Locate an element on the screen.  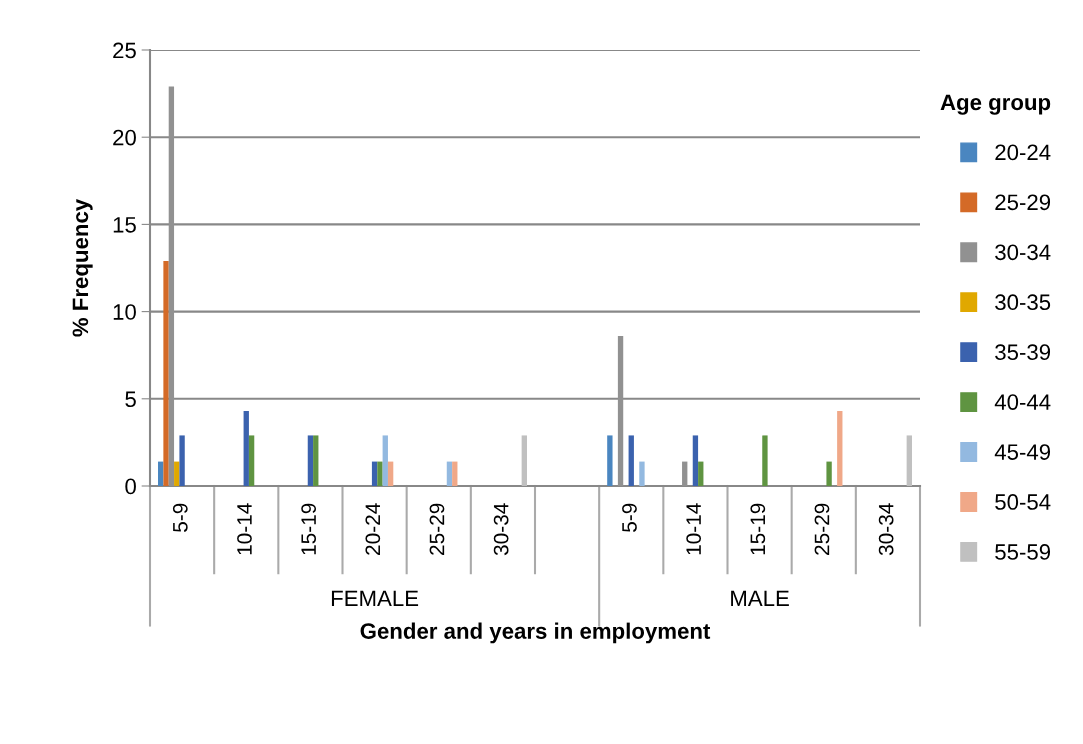
x-tick-label: 20-24 is located at coordinates (373, 529).